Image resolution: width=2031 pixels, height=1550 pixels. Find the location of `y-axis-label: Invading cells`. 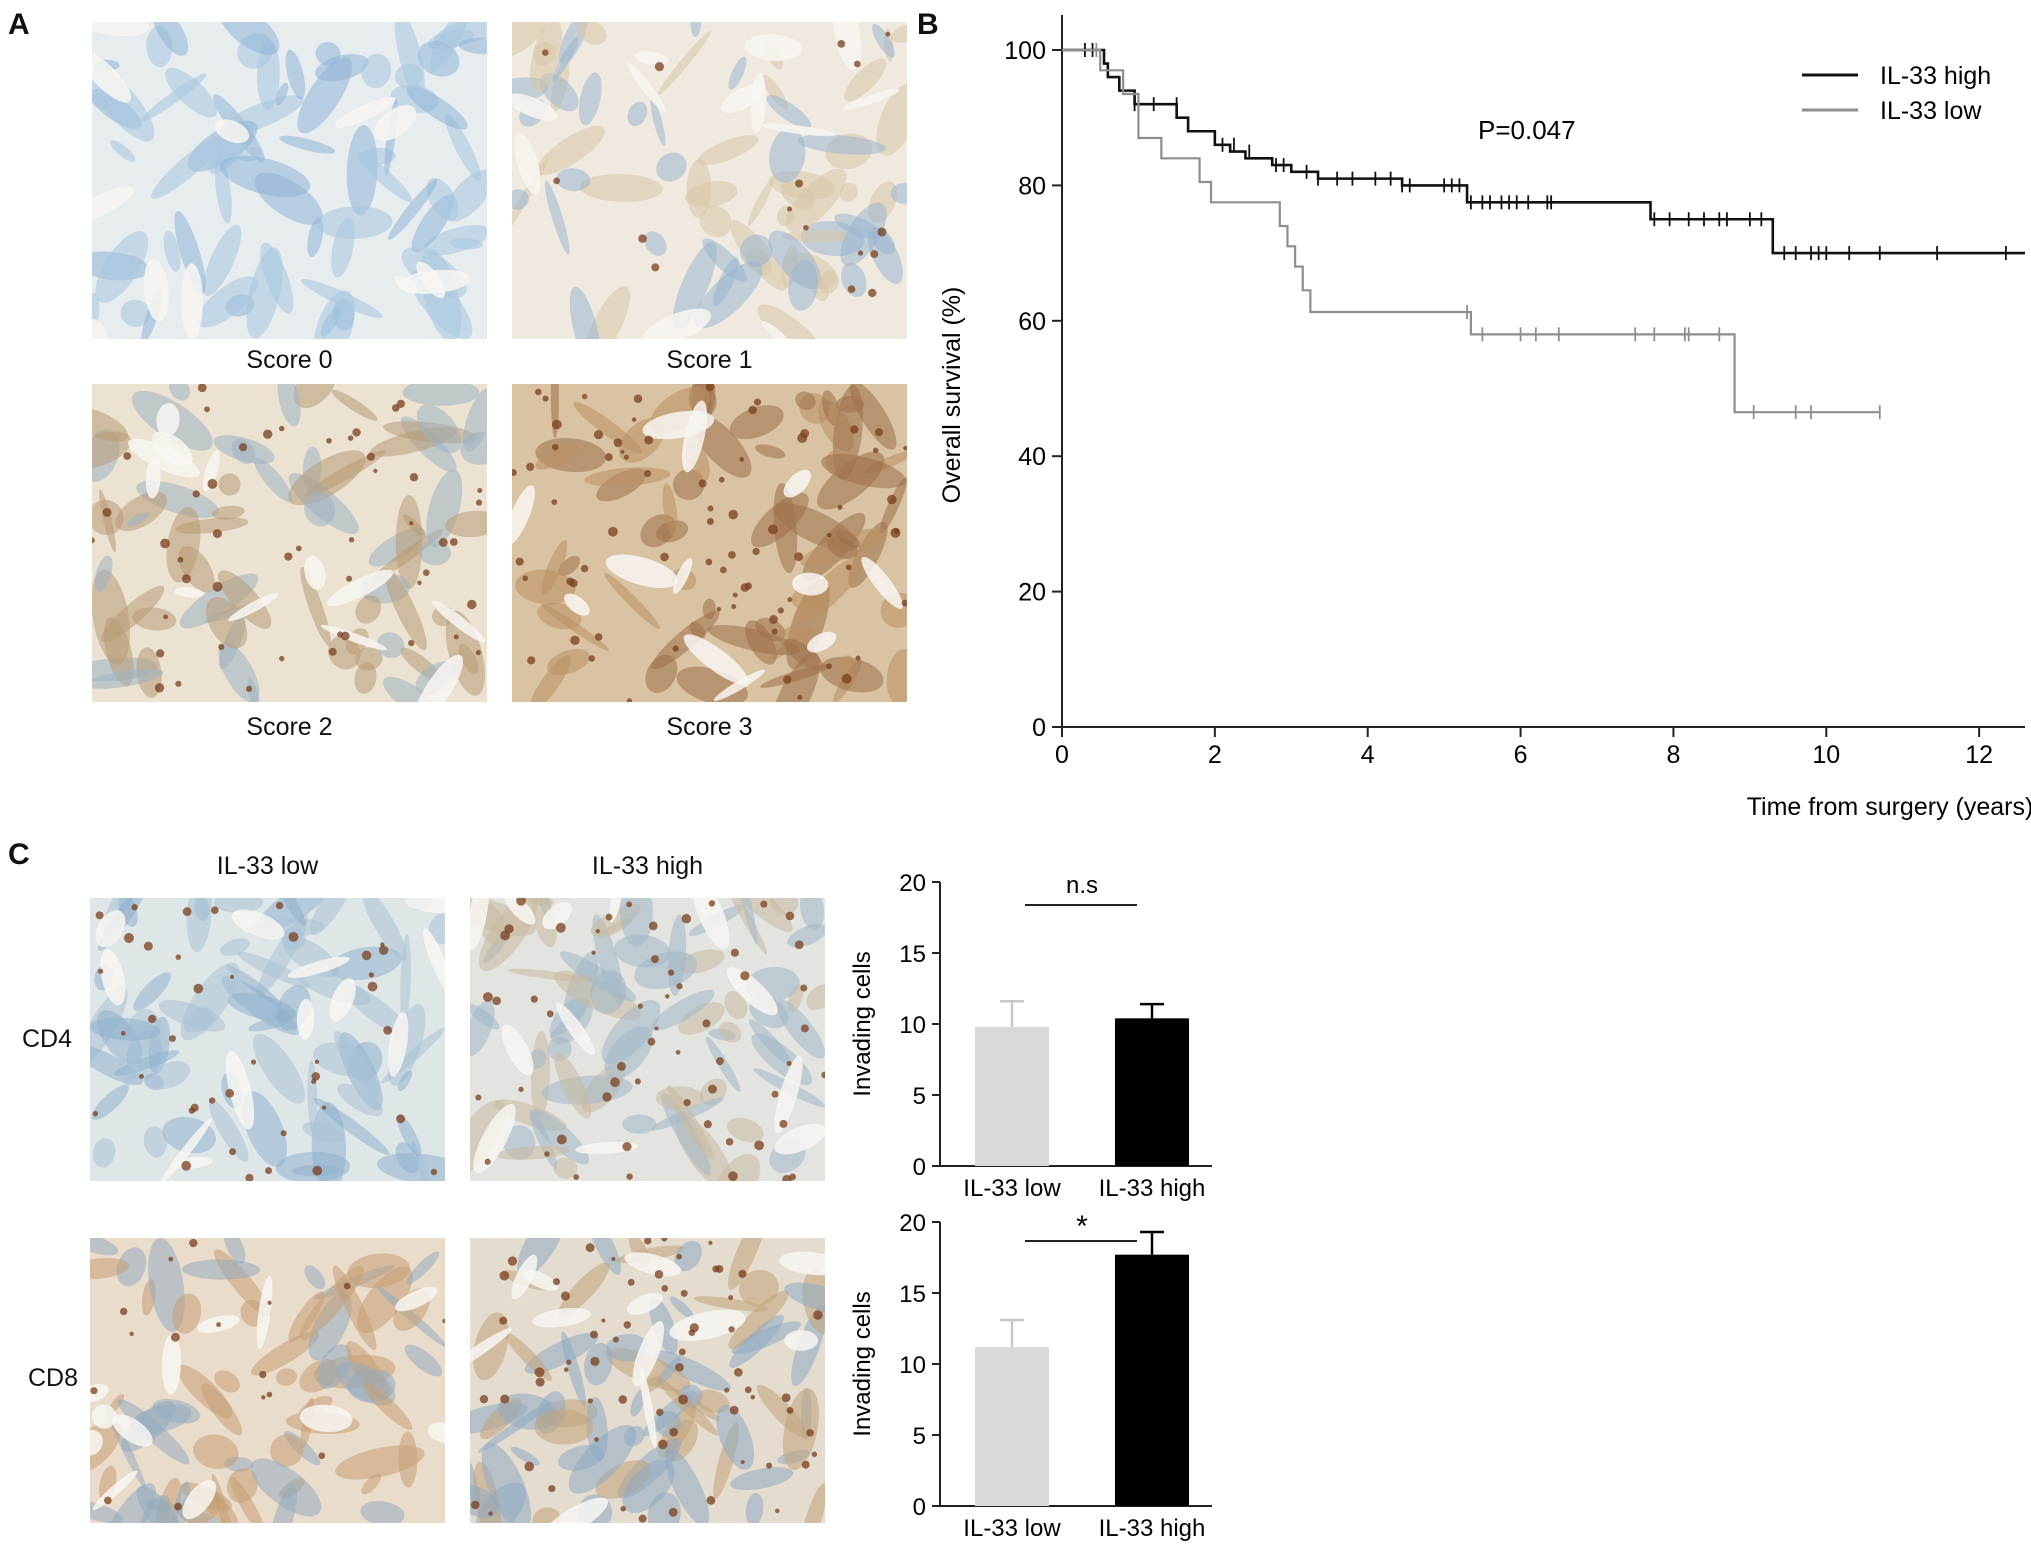

y-axis-label: Invading cells is located at coordinates (862, 1023).